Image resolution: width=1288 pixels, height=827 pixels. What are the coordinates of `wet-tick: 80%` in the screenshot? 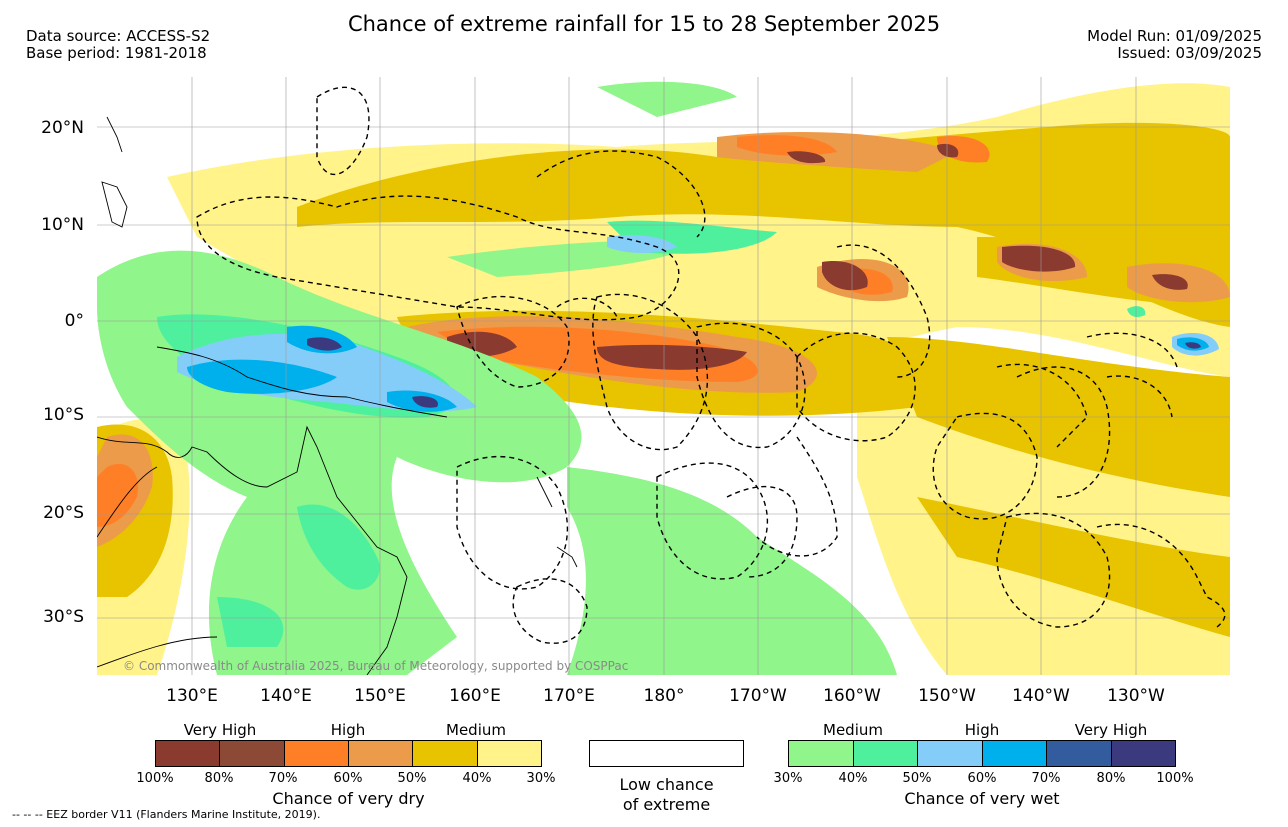 It's located at (1111, 778).